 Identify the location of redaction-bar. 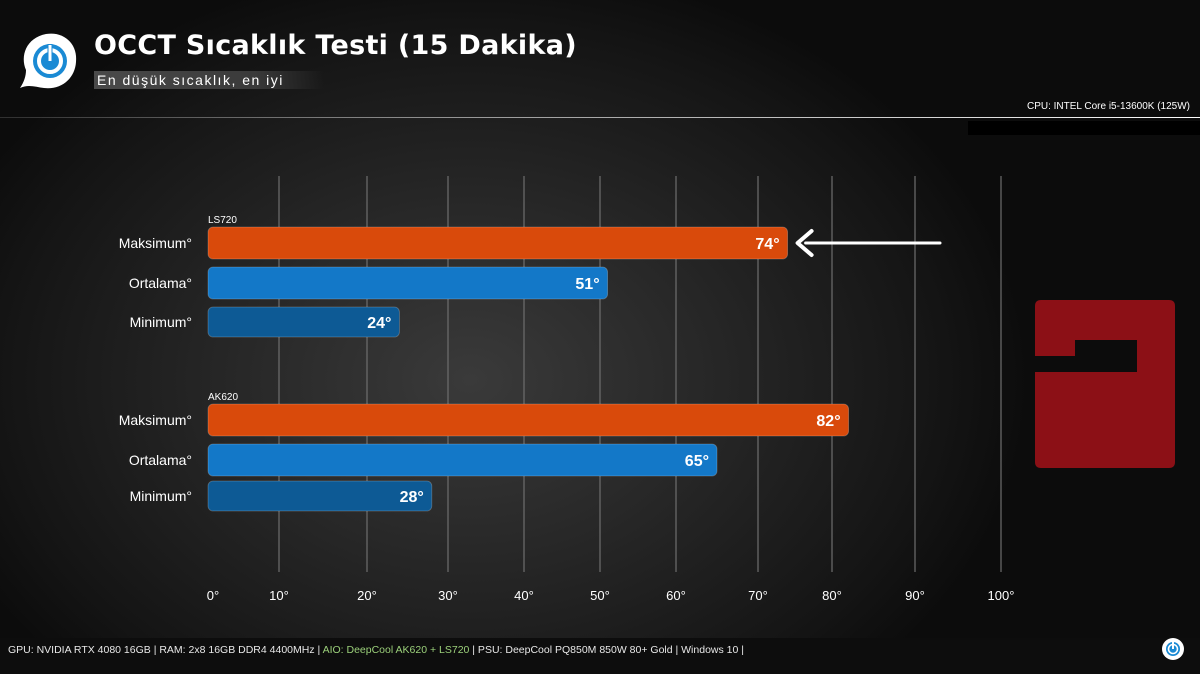
(1084, 128).